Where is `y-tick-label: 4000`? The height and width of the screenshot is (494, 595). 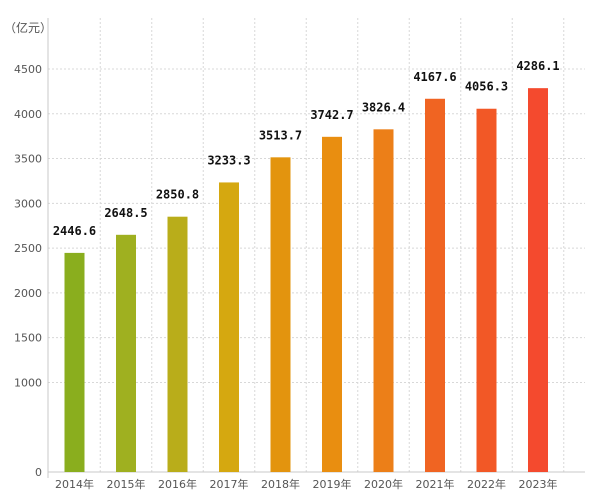 y-tick-label: 4000 is located at coordinates (28, 114).